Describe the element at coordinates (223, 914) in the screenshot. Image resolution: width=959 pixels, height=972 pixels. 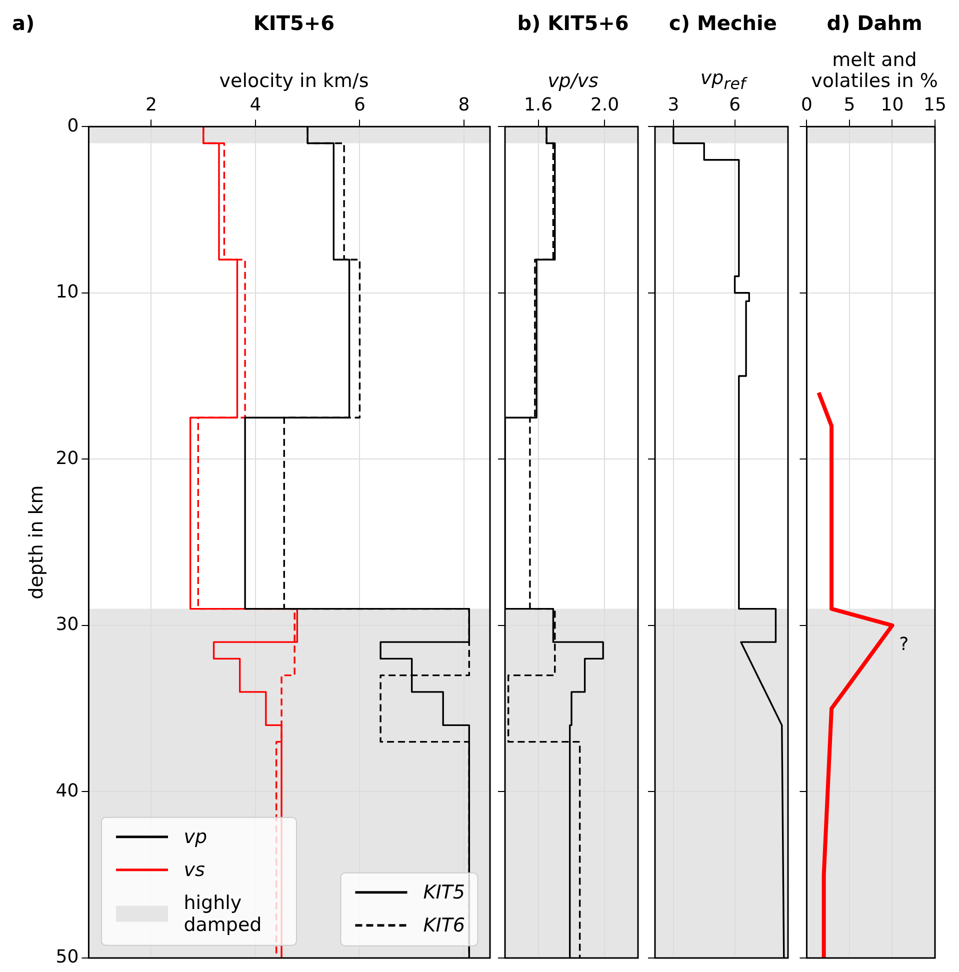
I see `band-label: highly damped` at that location.